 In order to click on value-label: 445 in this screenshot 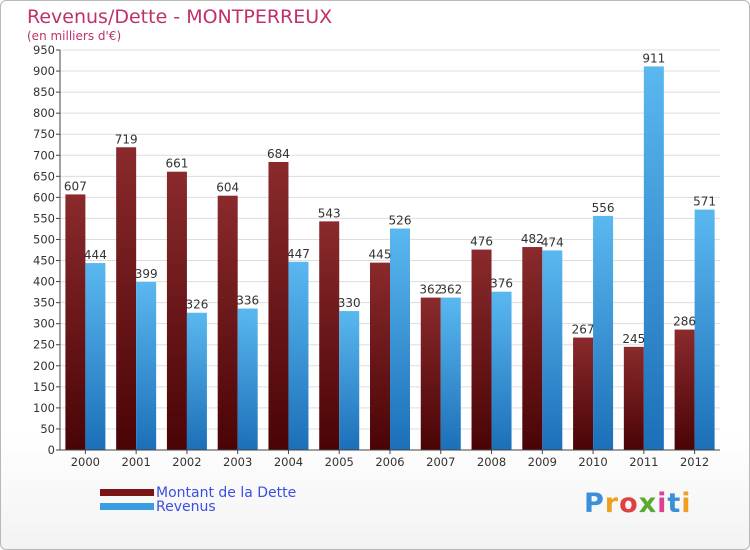, I will do `click(380, 255)`.